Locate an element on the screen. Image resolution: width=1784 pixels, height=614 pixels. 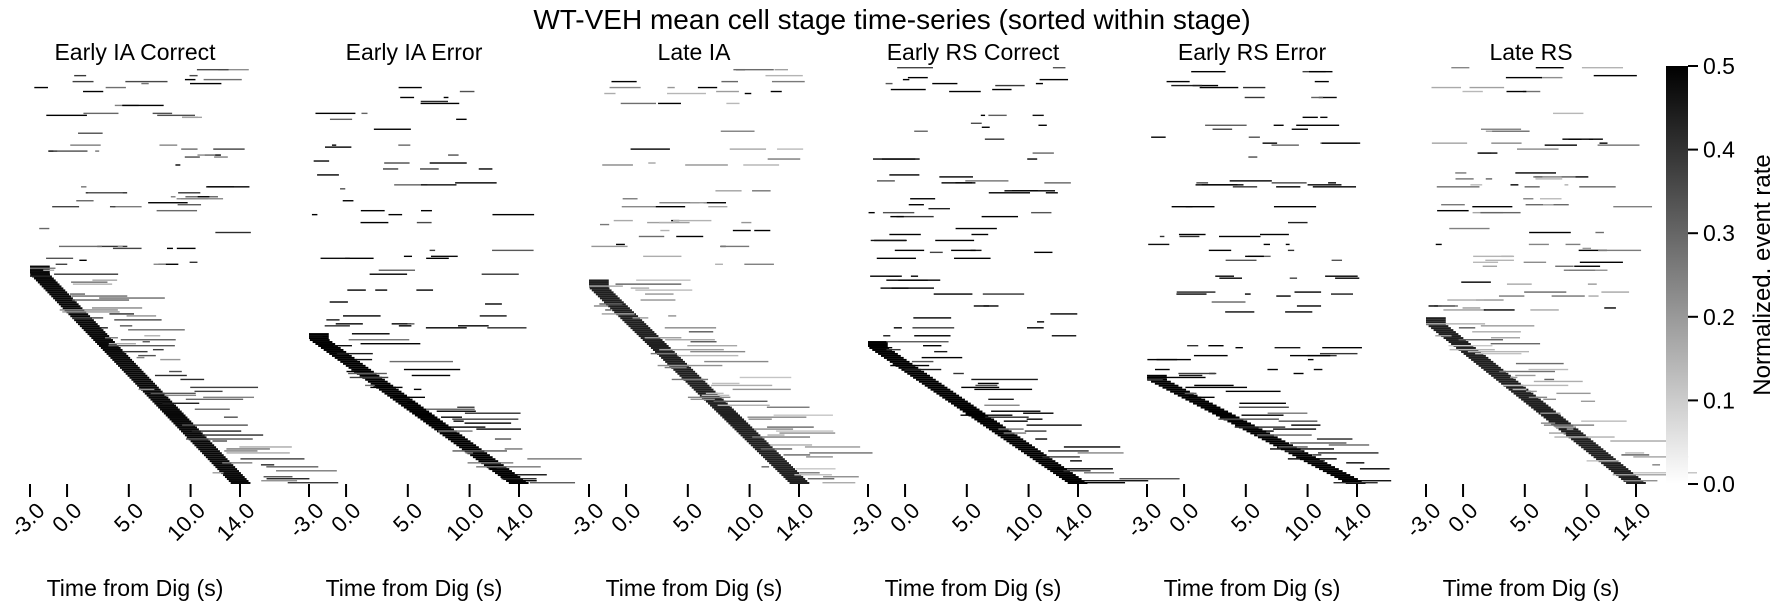
x-axis-label: Time from Dig (s) is located at coordinates (1531, 588).